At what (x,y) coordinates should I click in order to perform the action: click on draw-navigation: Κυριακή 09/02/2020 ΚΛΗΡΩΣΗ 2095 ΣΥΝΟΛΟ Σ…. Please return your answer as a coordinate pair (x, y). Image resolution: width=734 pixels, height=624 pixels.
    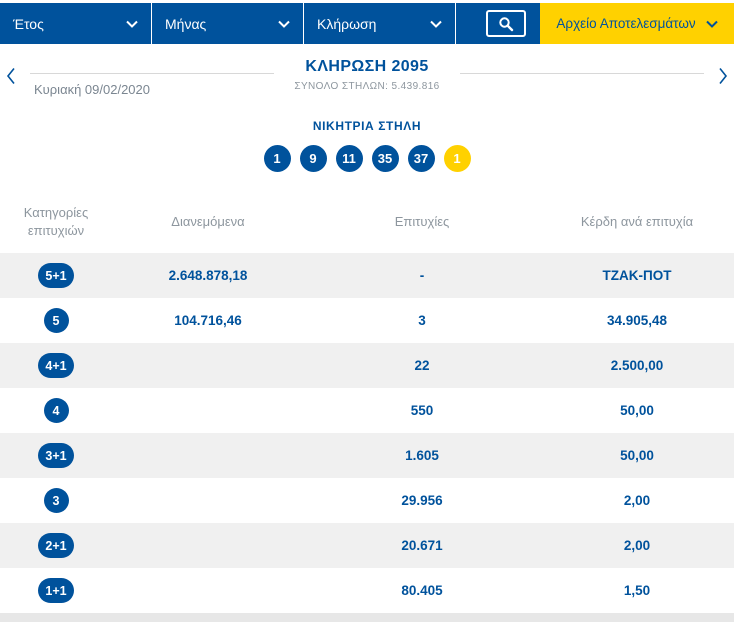
    Looking at the image, I should click on (367, 72).